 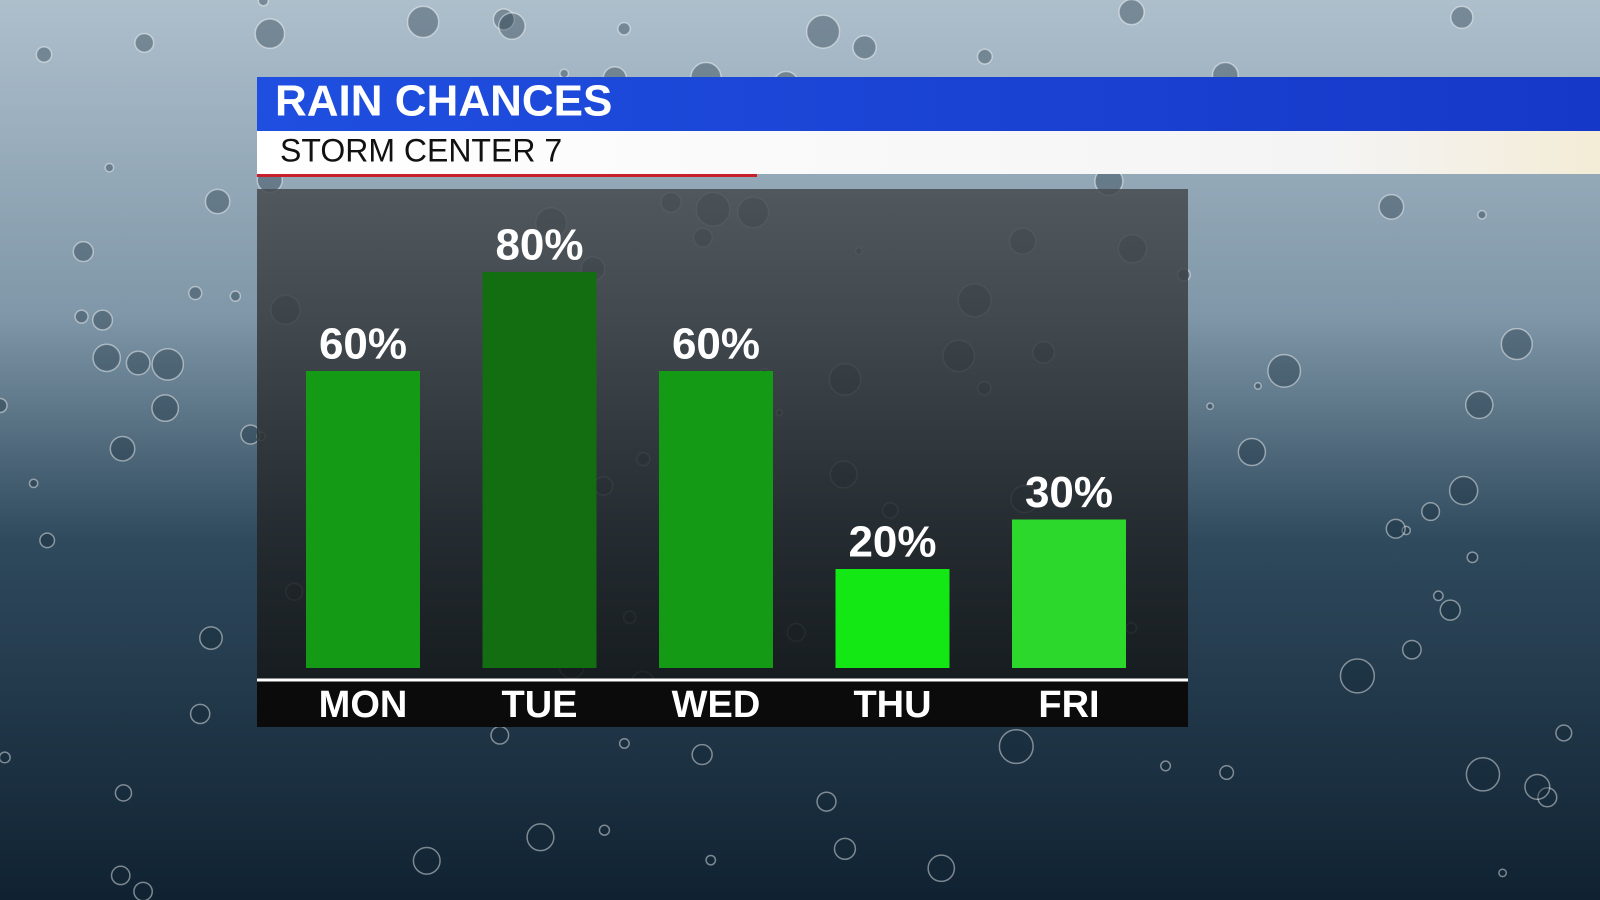 I want to click on chart-title: RAIN CHANCES, so click(x=443, y=101).